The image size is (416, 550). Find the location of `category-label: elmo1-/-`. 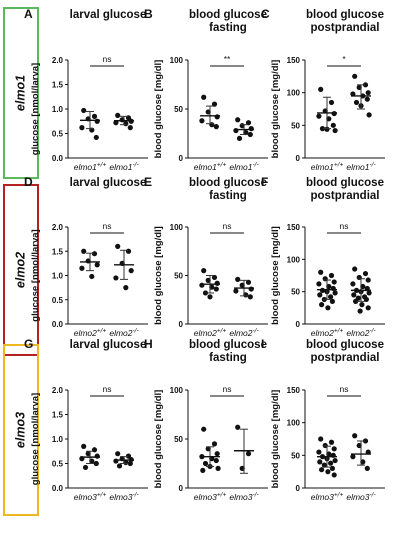

category-label: elmo1-/- is located at coordinates (124, 167).